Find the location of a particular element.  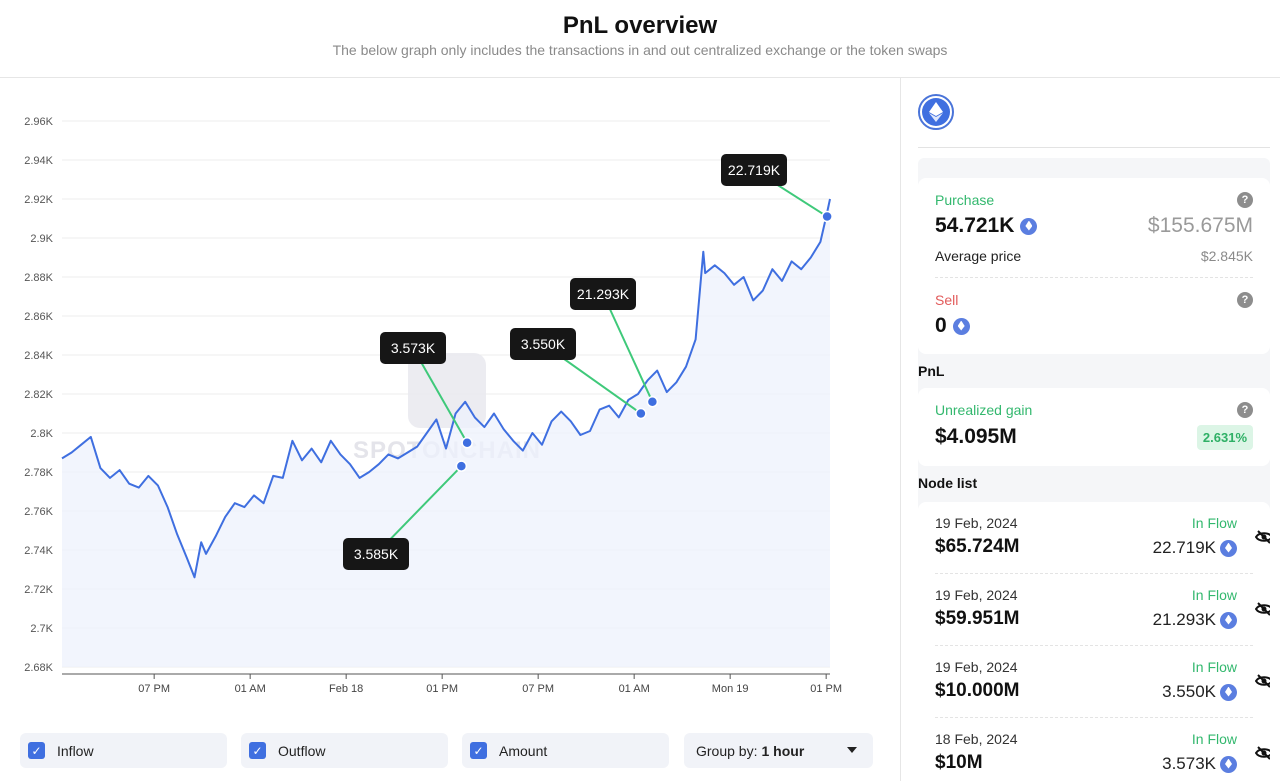

node-amount-row: 21.293K is located at coordinates (1195, 620).